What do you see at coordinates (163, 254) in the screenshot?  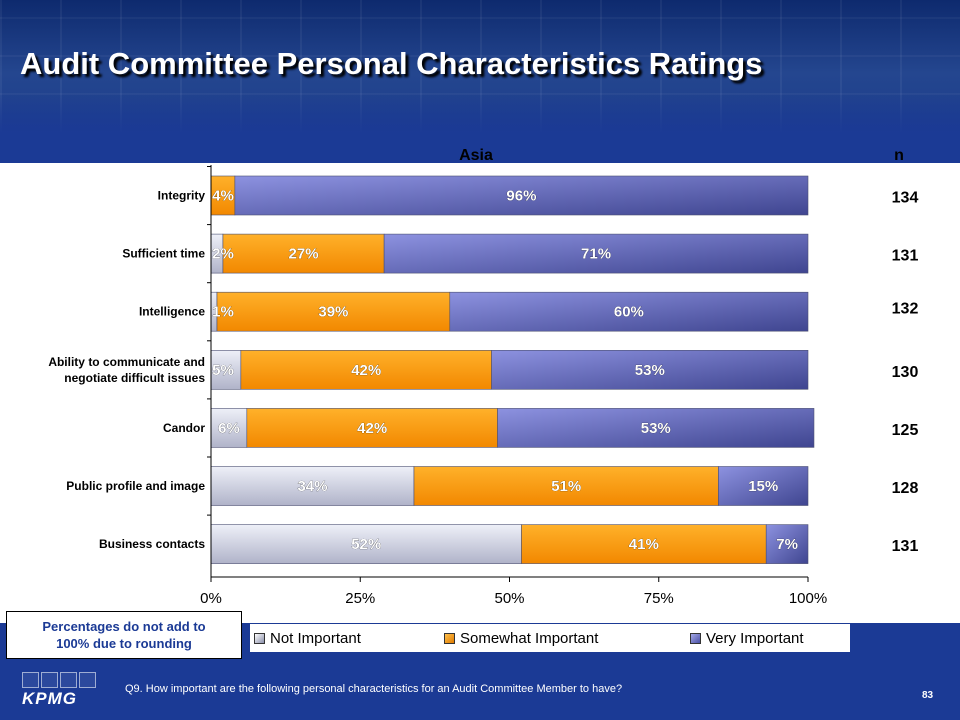 I see `category-label-sufficient-time: Sufficient time` at bounding box center [163, 254].